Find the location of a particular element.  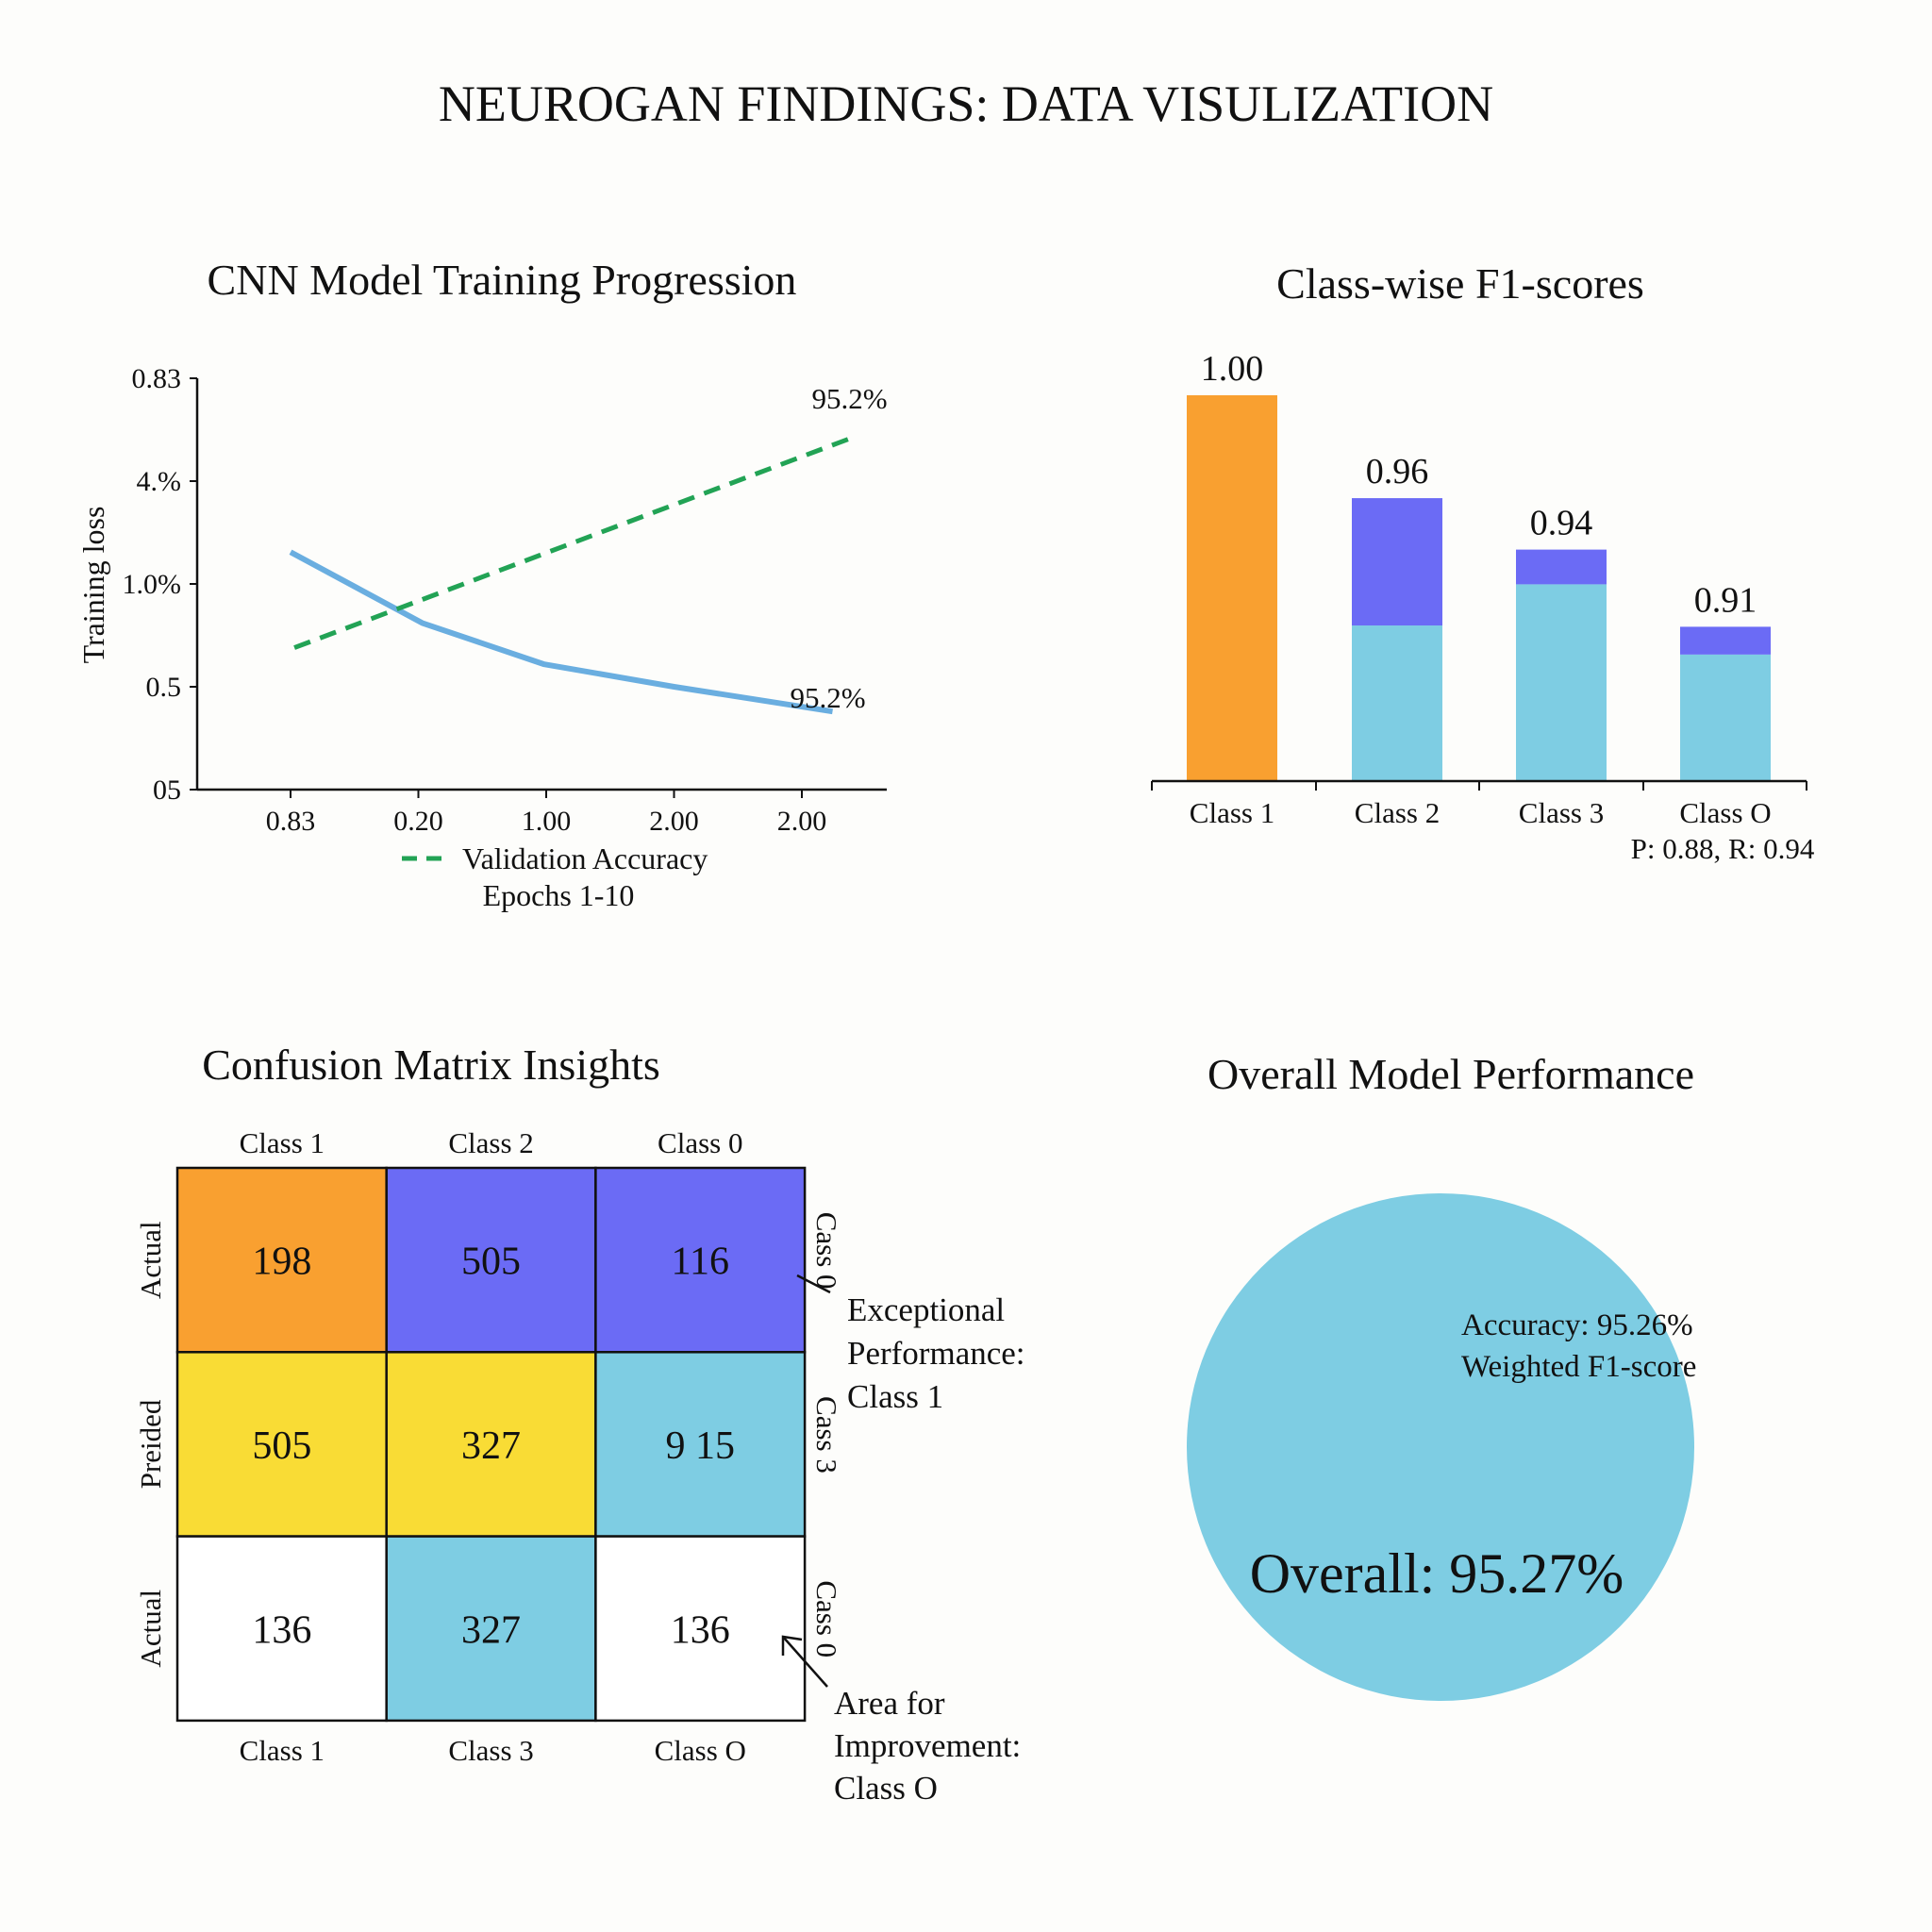

x-axis-label: Epochs 1-10 is located at coordinates (559, 895).